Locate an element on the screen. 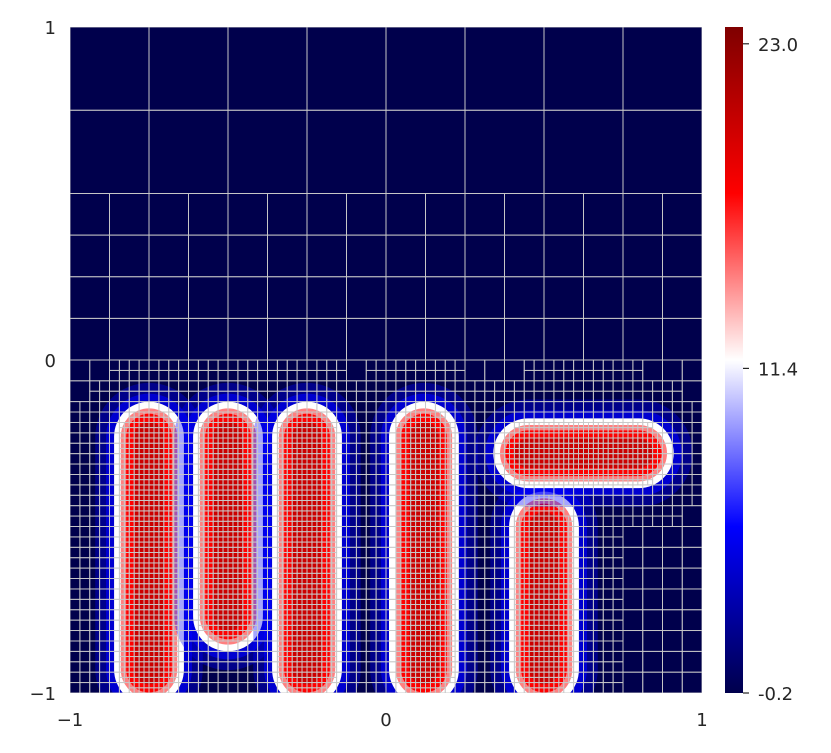  x-tick-label: 0 is located at coordinates (385, 720).